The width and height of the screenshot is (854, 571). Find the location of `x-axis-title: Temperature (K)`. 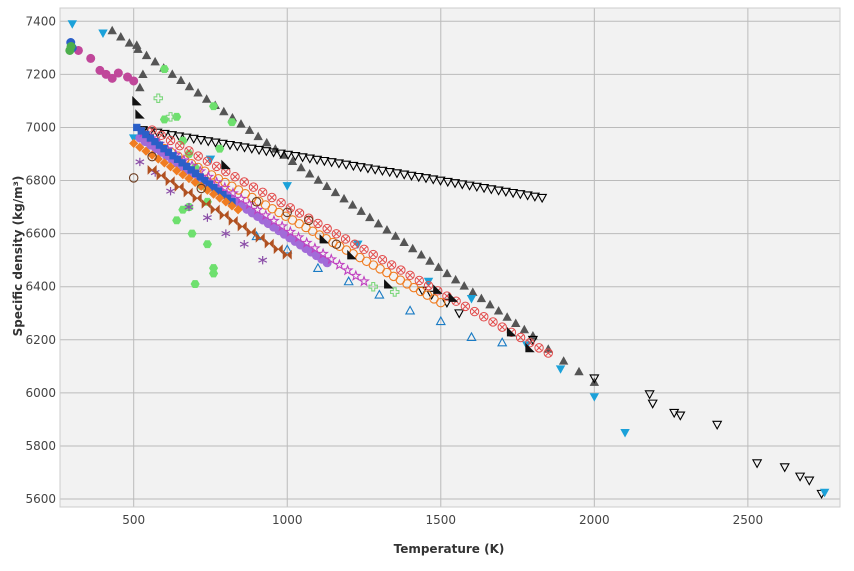

x-axis-title: Temperature (K) is located at coordinates (449, 549).